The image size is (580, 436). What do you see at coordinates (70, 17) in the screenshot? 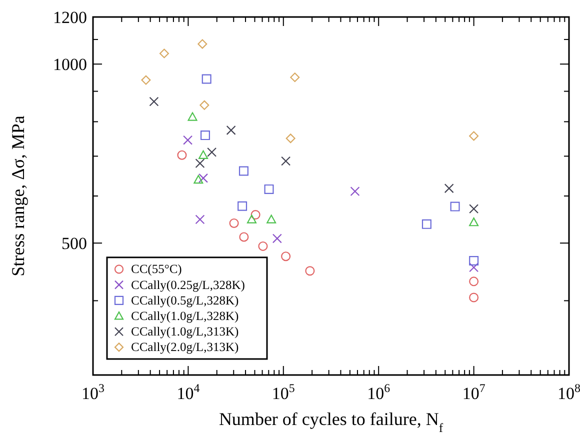
I see `y-tick-label: 1200` at bounding box center [70, 17].